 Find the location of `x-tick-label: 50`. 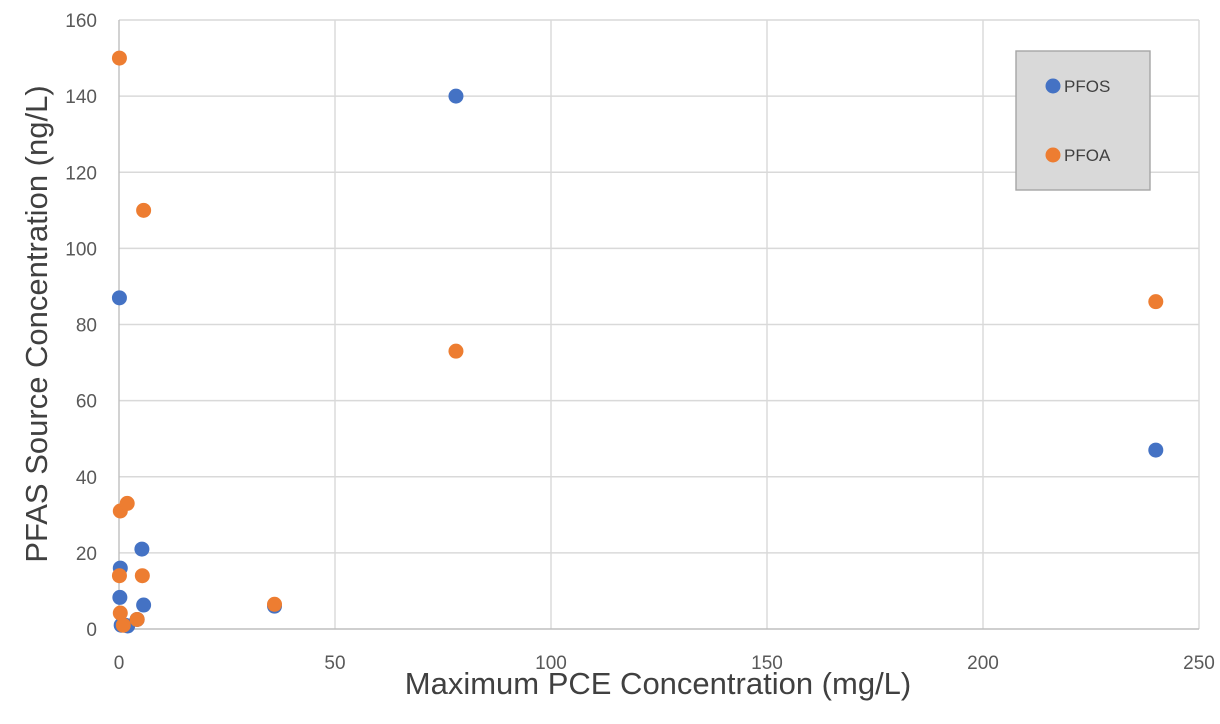

x-tick-label: 50 is located at coordinates (334, 663).